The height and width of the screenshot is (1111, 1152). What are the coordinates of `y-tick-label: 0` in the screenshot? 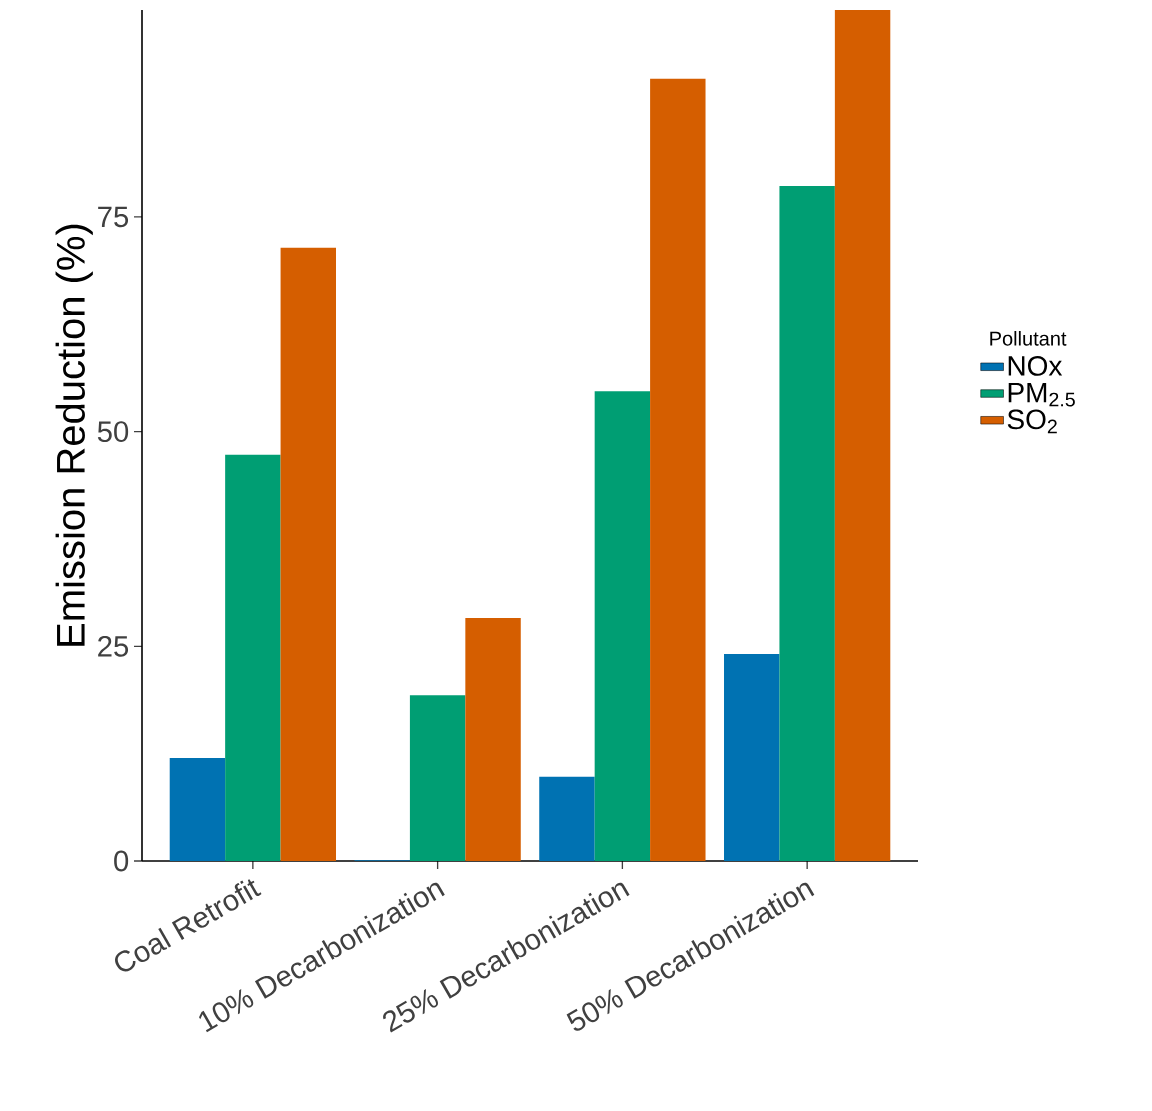 It's located at (121, 861).